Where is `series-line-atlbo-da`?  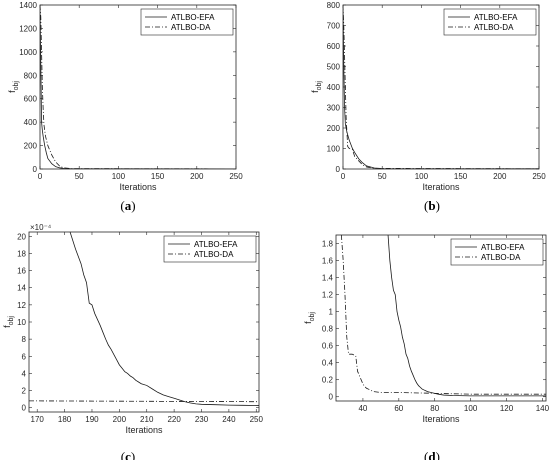 series-line-atlbo-da is located at coordinates (441, 87).